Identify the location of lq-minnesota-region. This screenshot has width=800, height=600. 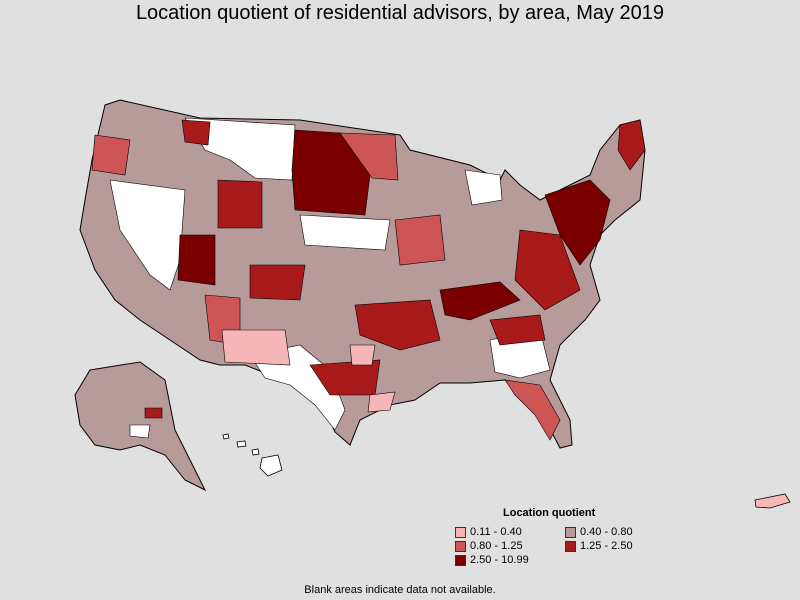
(369, 156).